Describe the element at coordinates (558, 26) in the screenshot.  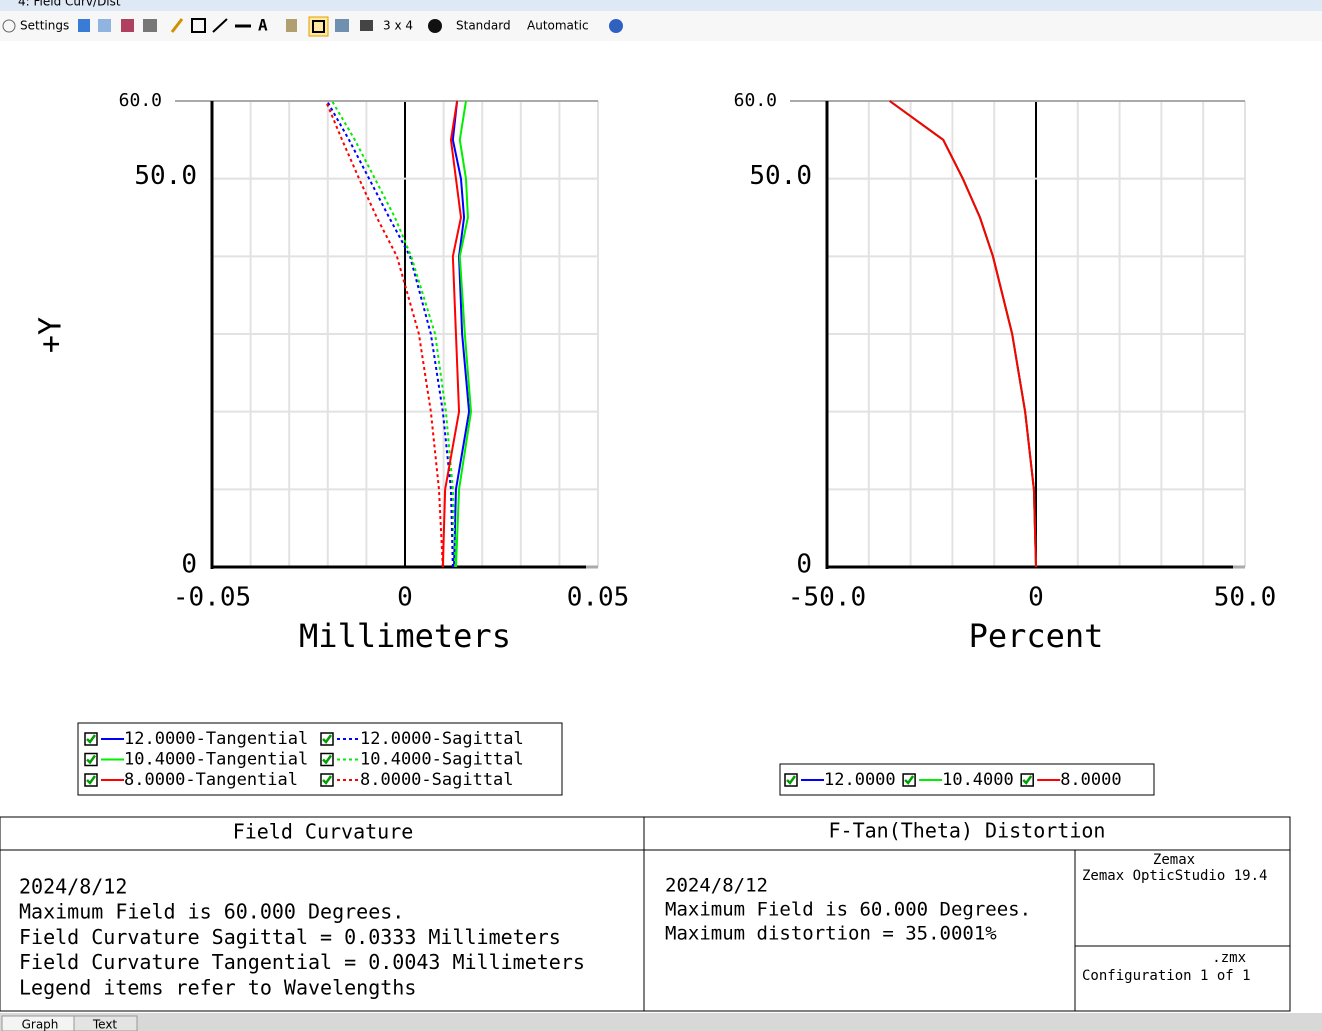
I see `scale-button: Automatic` at that location.